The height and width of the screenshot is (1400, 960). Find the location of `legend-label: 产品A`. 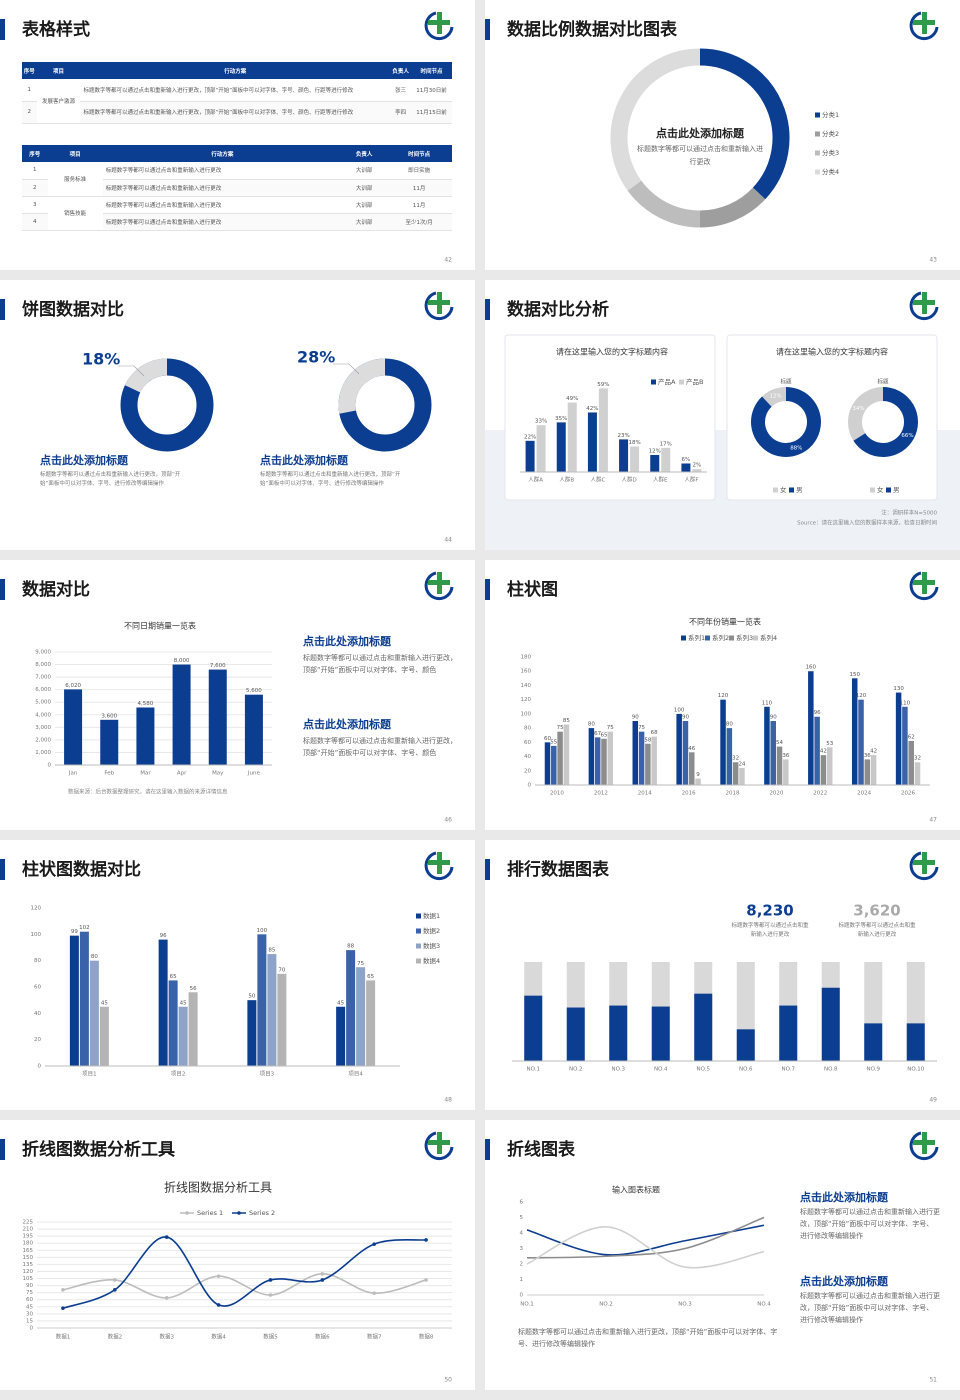

legend-label: 产品A is located at coordinates (667, 381).